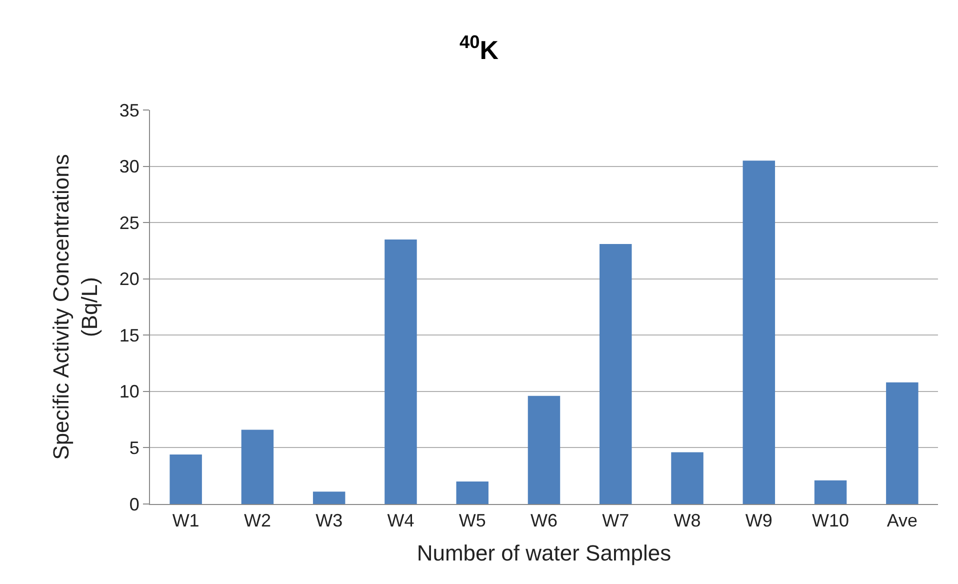 Image resolution: width=958 pixels, height=584 pixels. I want to click on x-tick-label: W3, so click(329, 520).